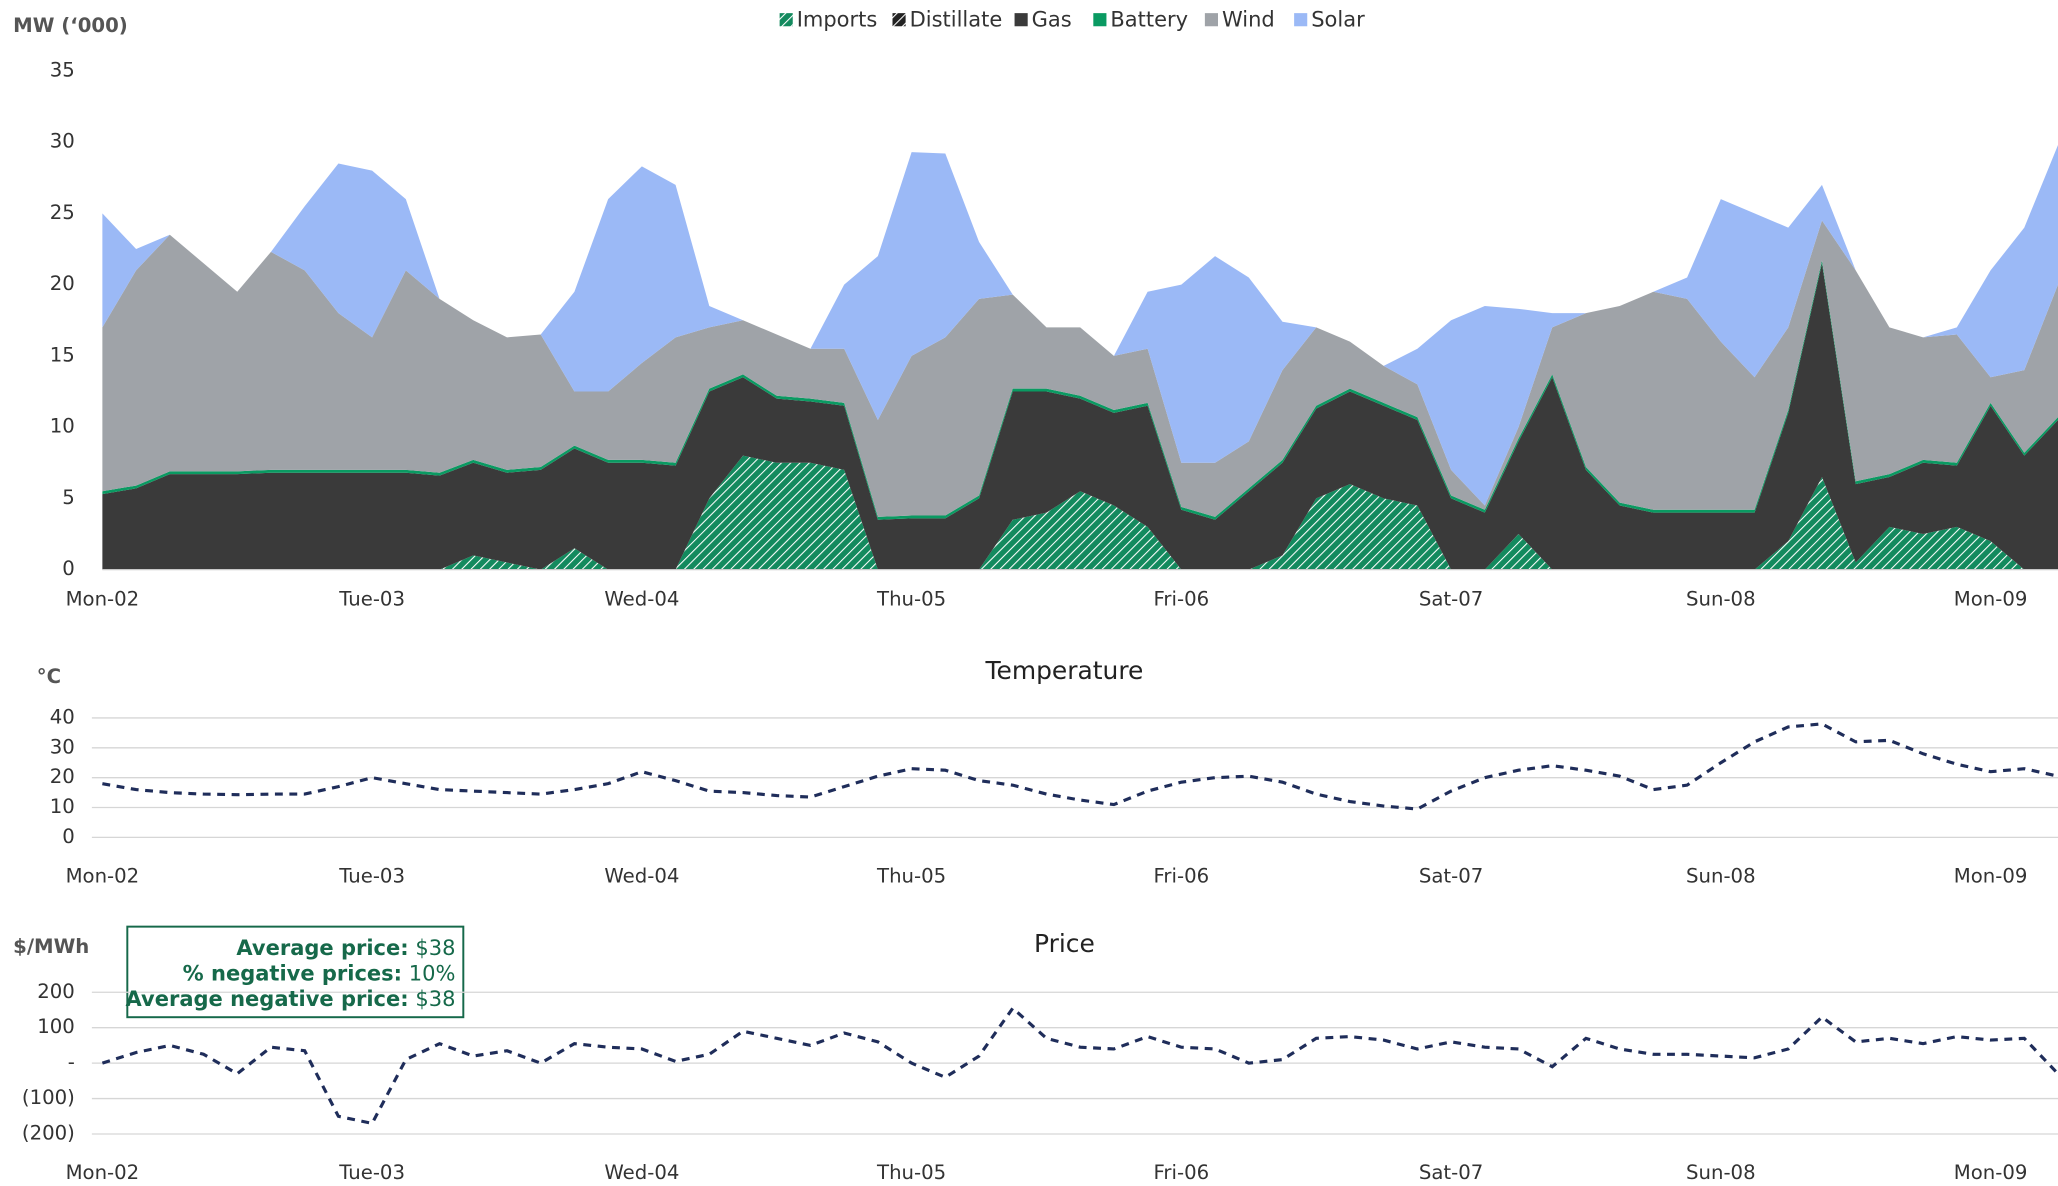  I want to click on y-axis-title: °C, so click(49, 676).